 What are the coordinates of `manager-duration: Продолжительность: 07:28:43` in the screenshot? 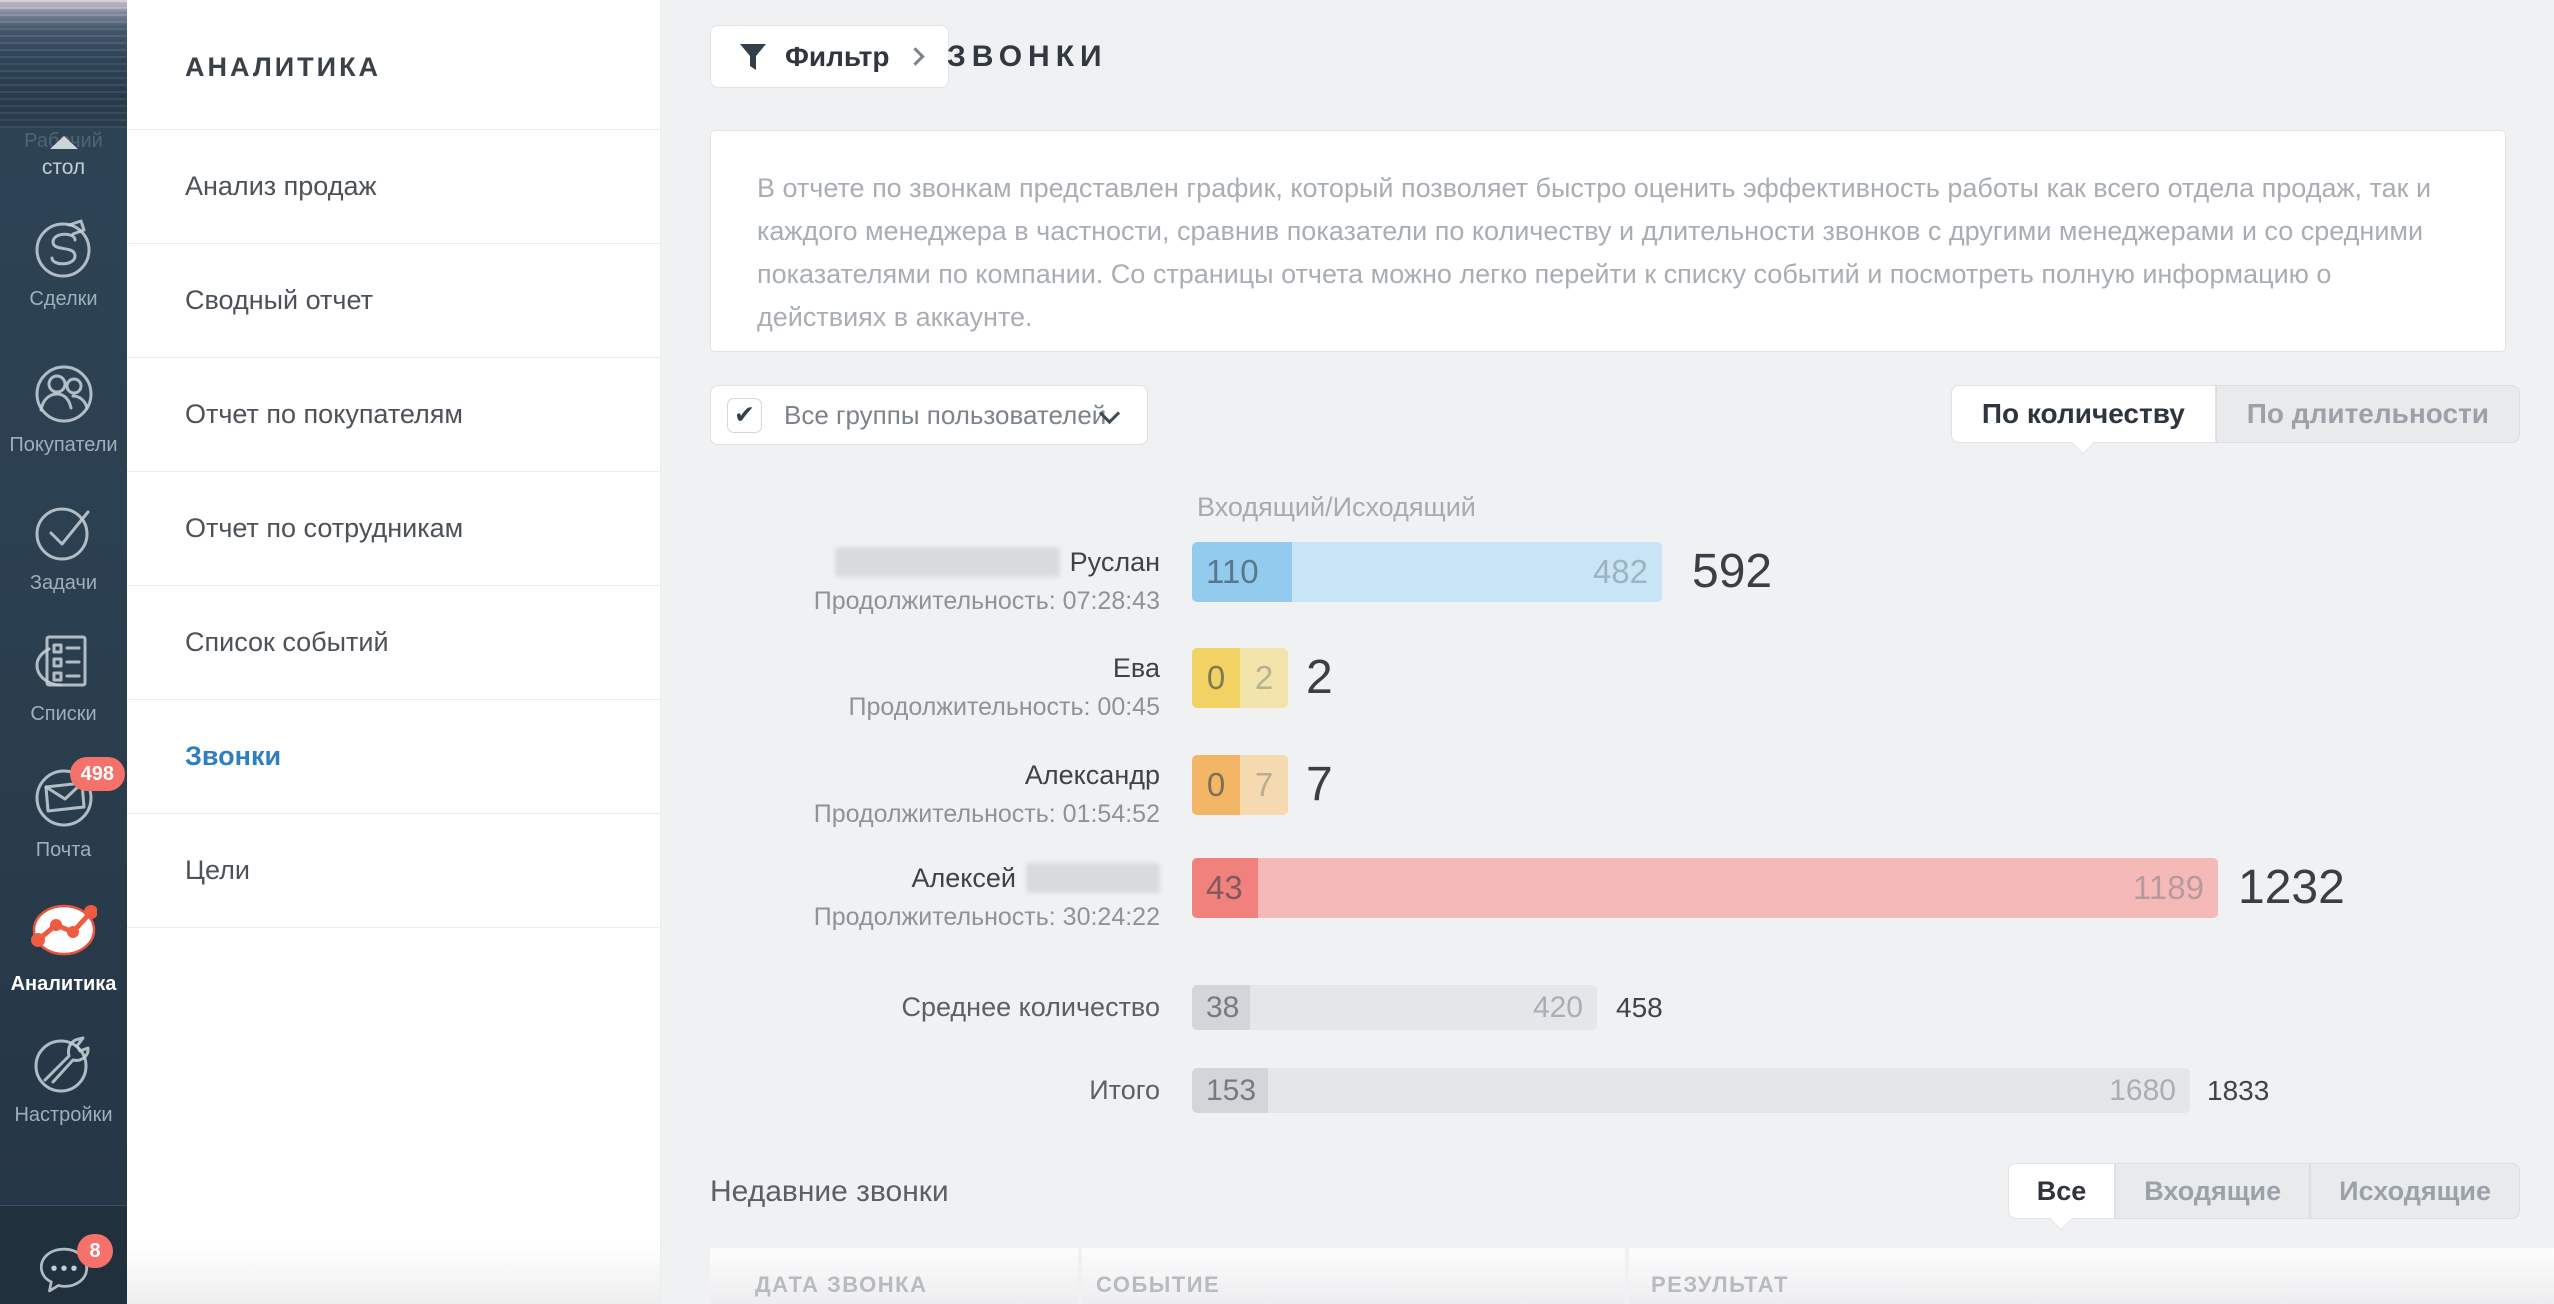 It's located at (986, 601).